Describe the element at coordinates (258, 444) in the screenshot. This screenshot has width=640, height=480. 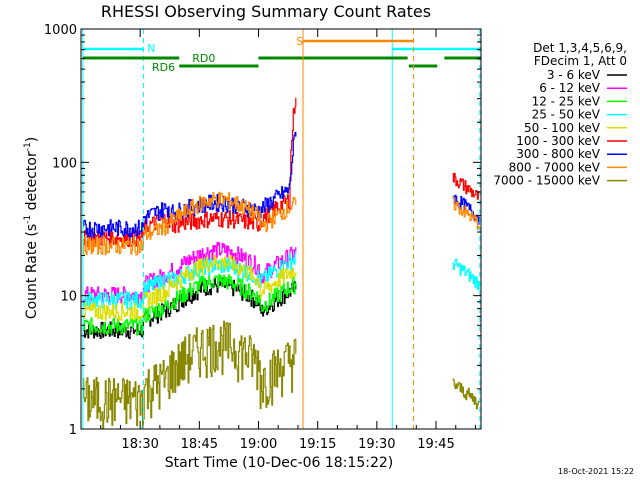
I see `x-tick-label: 19:00` at that location.